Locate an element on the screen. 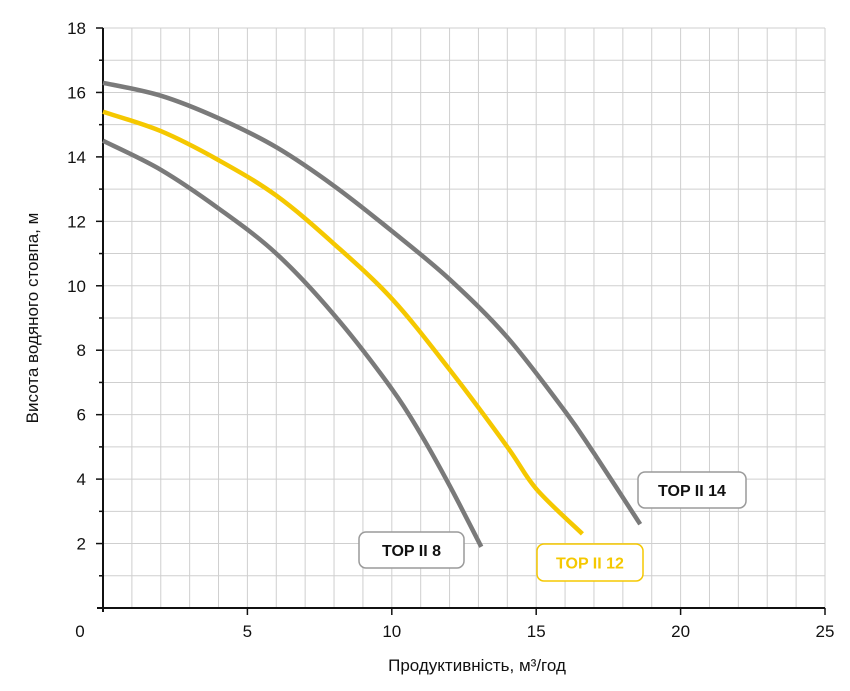 This screenshot has width=850, height=691. series-label-top-ii-12: TOP II 12 is located at coordinates (590, 562).